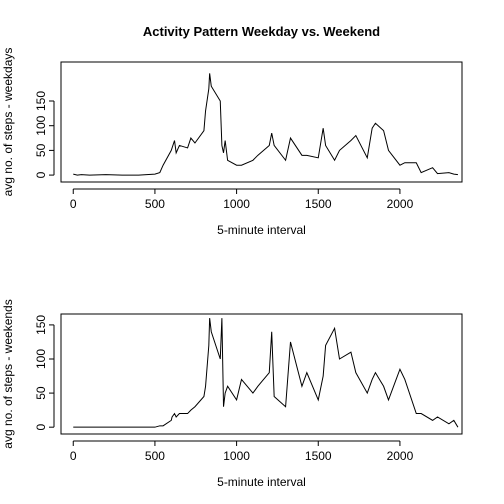  I want to click on y-axis-label: avg no. of steps - weekdays, so click(8, 122).